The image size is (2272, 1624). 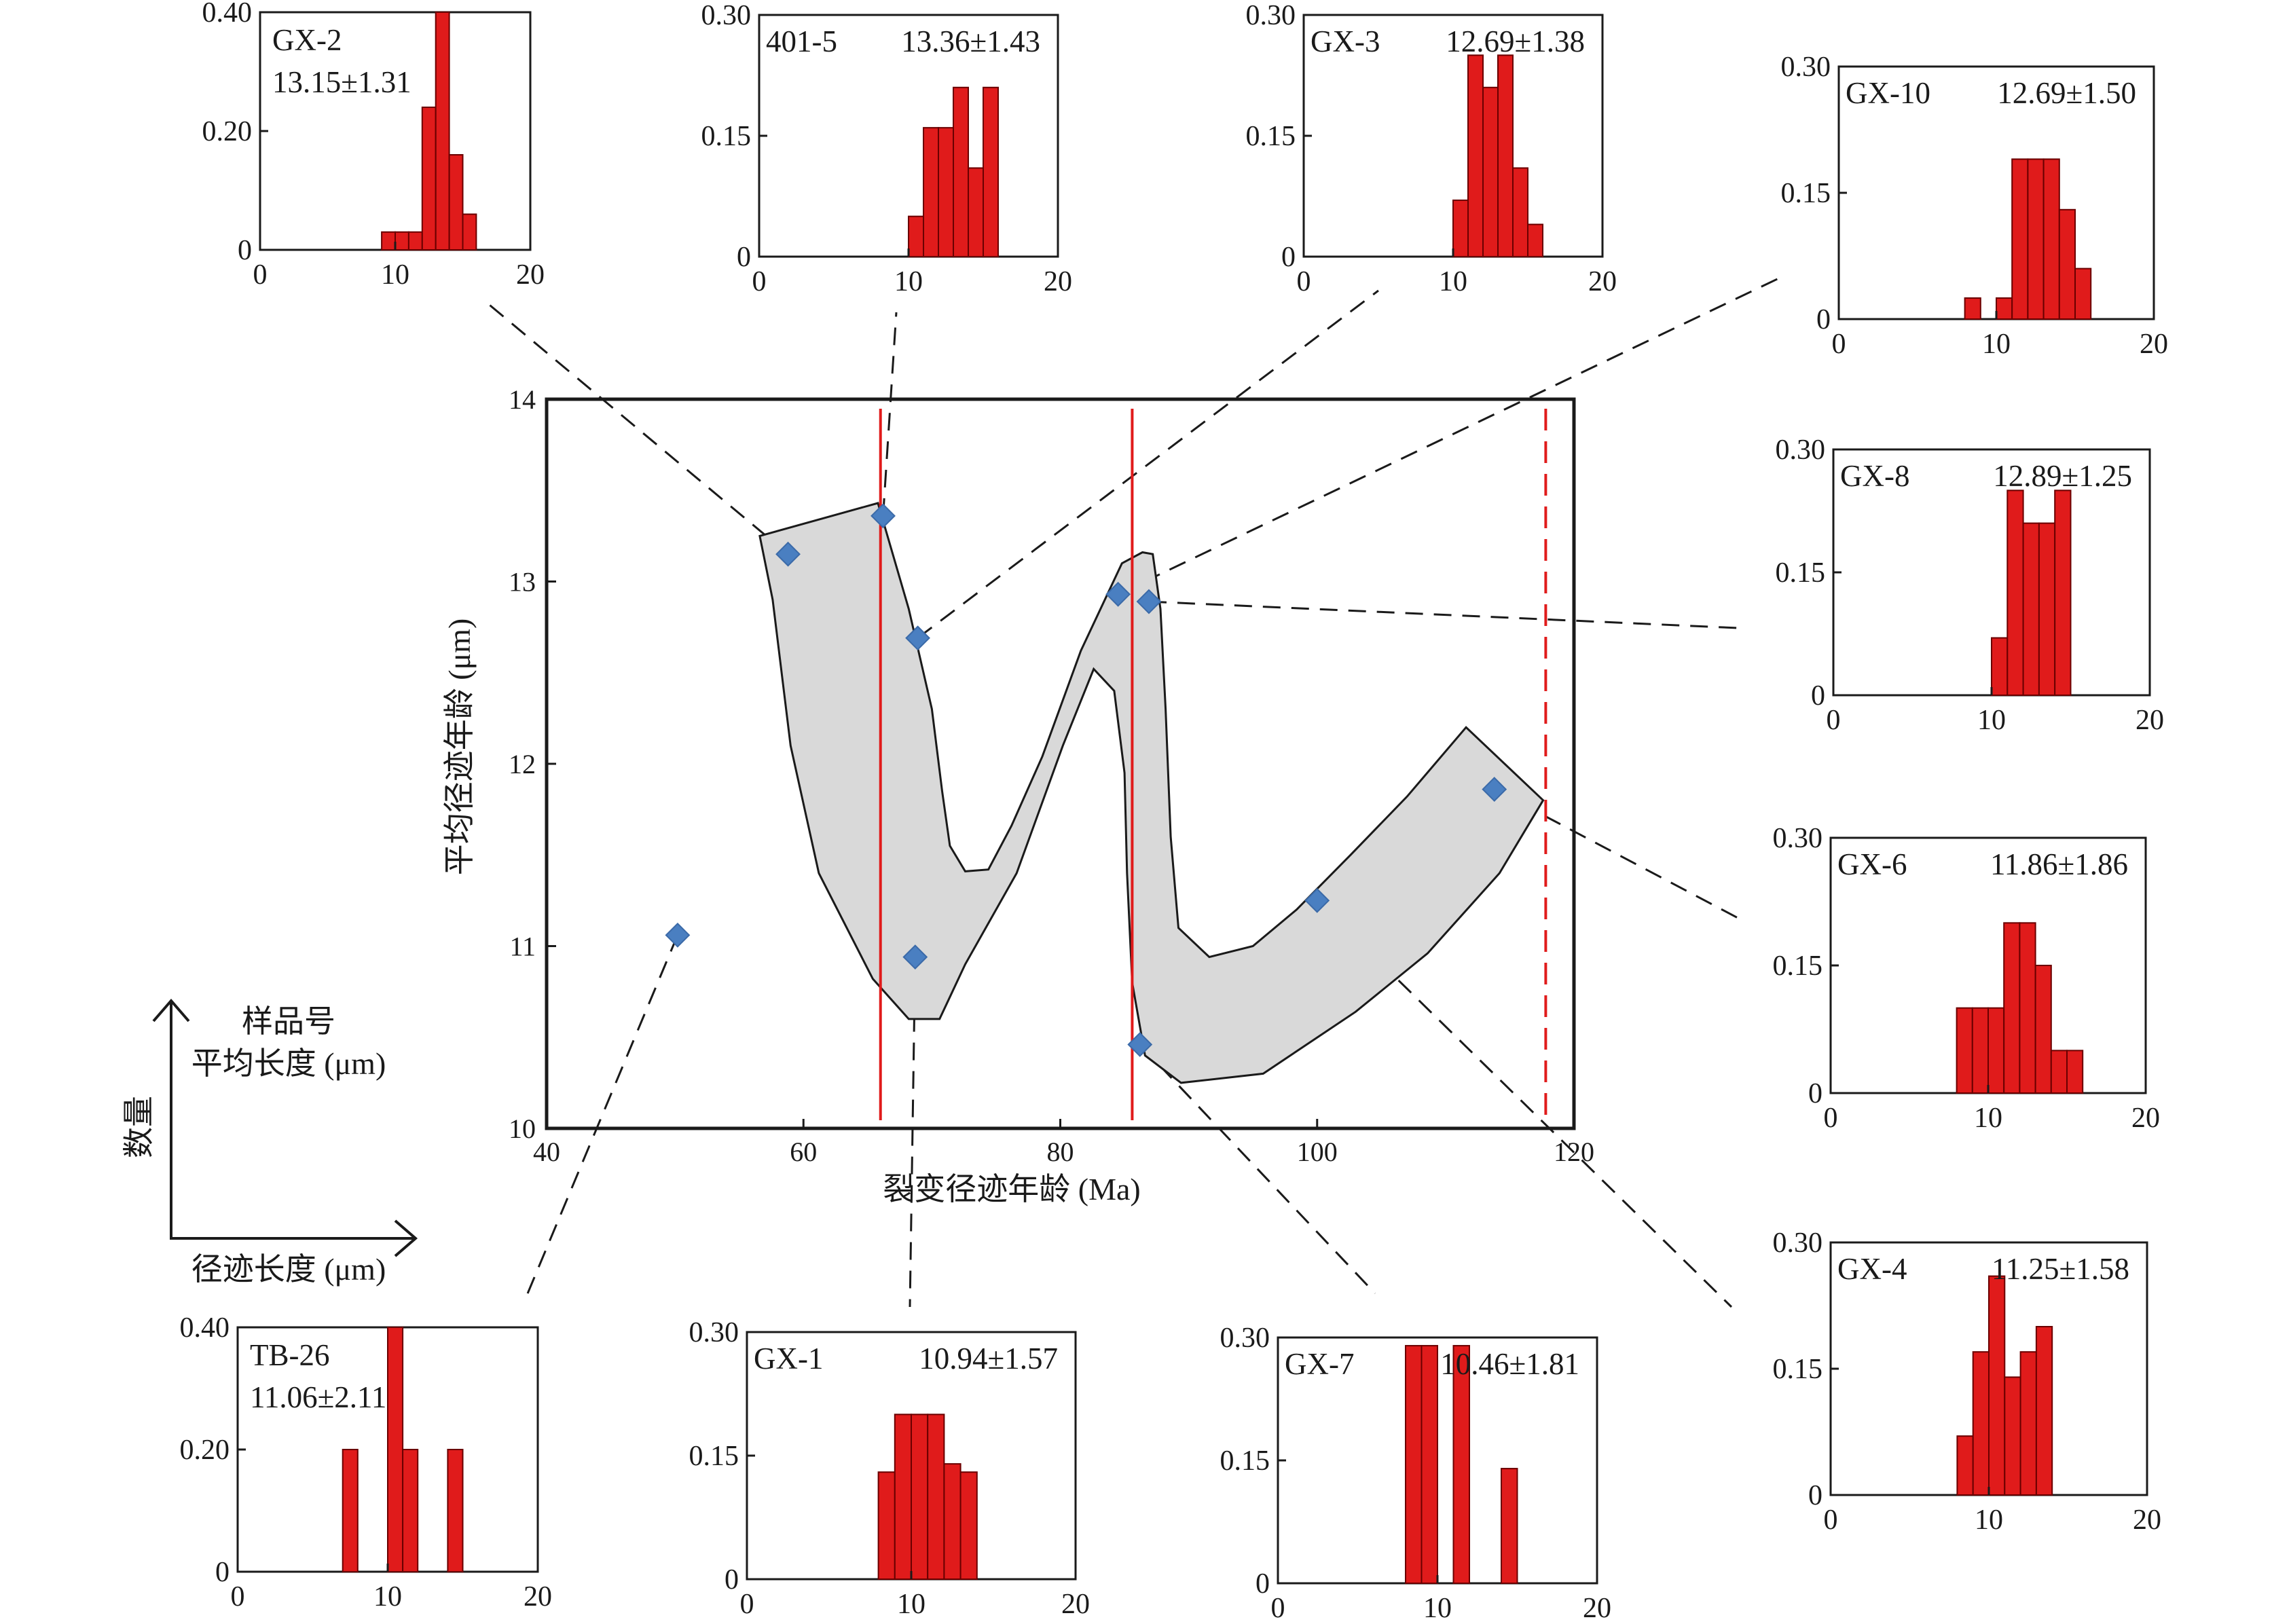 What do you see at coordinates (522, 1128) in the screenshot?
I see `y-tick-label: 10` at bounding box center [522, 1128].